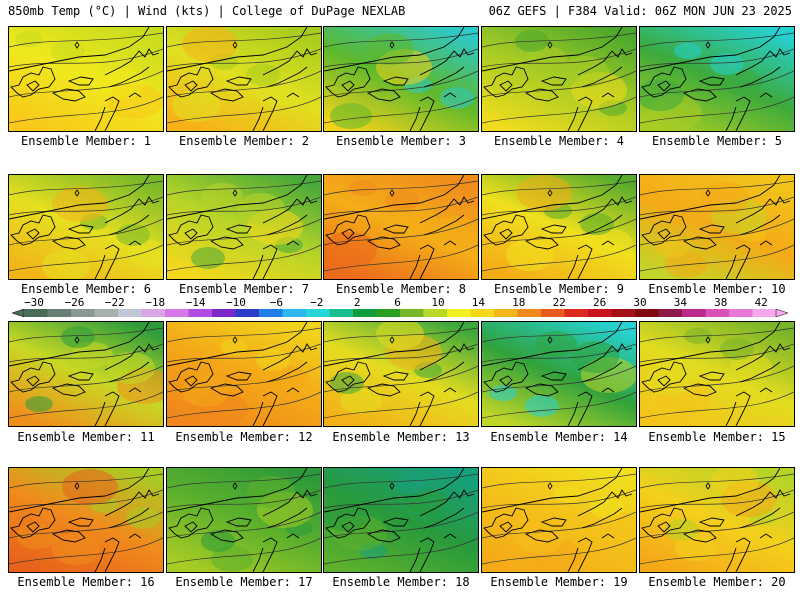  What do you see at coordinates (317, 302) in the screenshot?
I see `colorbar-tick-label: −2` at bounding box center [317, 302].